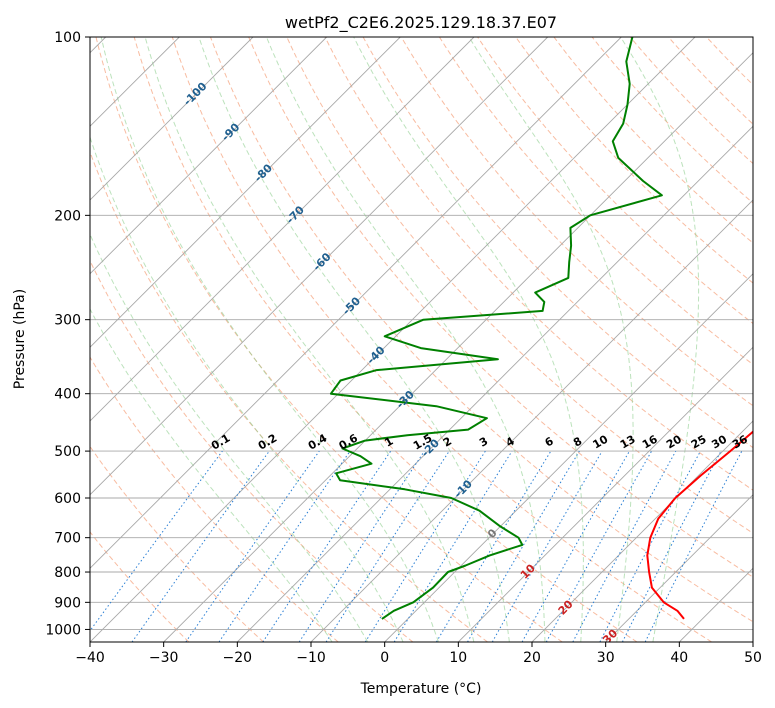 This screenshot has width=775, height=708. I want to click on y-axis: 1000 900 800 700 600 500 400 300 200 100, so click(67, 334).